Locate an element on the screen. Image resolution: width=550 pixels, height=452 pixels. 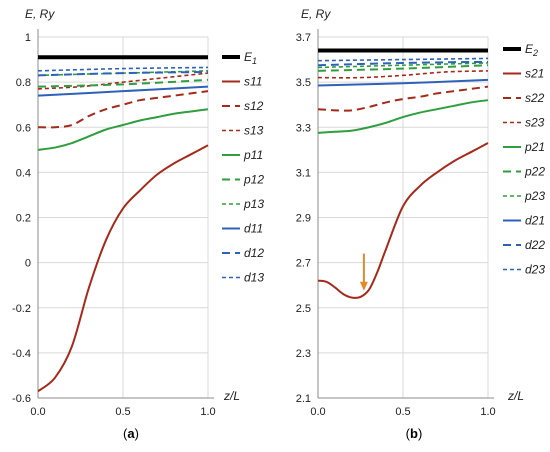
legend-label-p13: p13 is located at coordinates (253, 204).